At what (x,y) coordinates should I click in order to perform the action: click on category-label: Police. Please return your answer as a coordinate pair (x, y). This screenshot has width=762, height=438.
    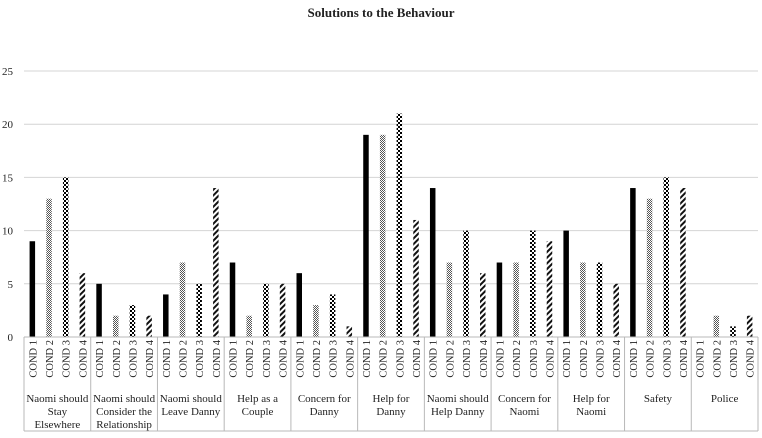
    Looking at the image, I should click on (725, 399).